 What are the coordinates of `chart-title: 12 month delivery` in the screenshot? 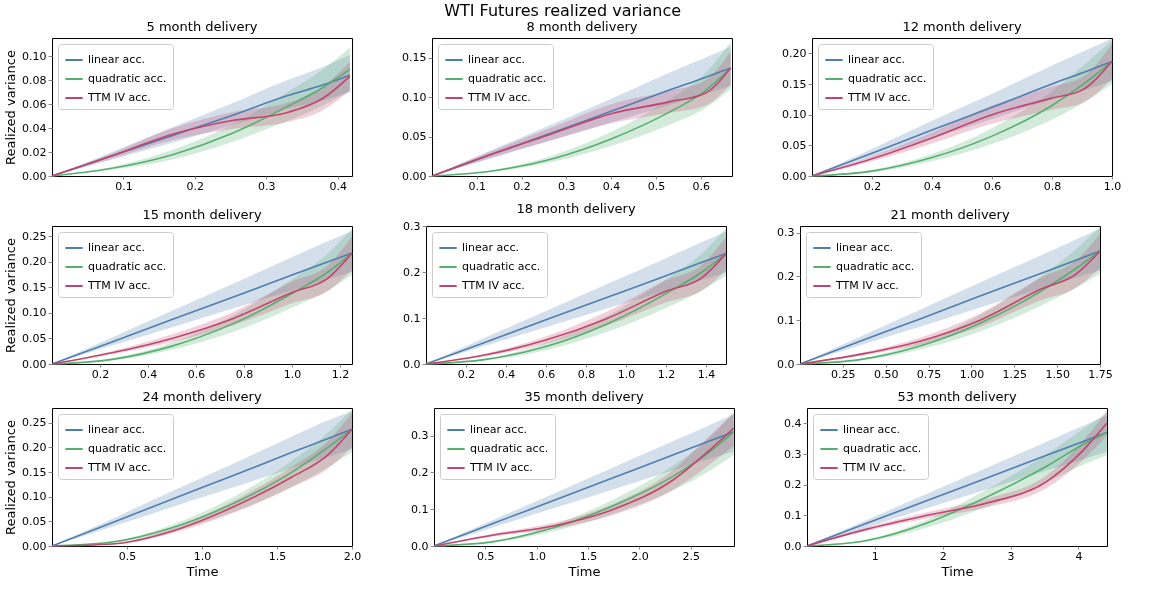 It's located at (962, 26).